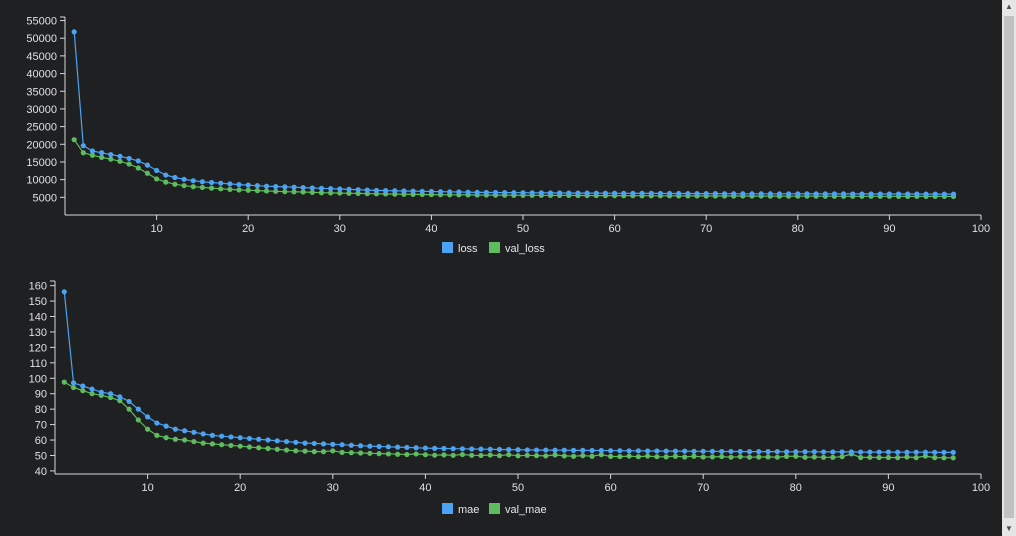 Image resolution: width=1016 pixels, height=536 pixels. Describe the element at coordinates (41, 110) in the screenshot. I see `y-tick-label: 30000` at that location.